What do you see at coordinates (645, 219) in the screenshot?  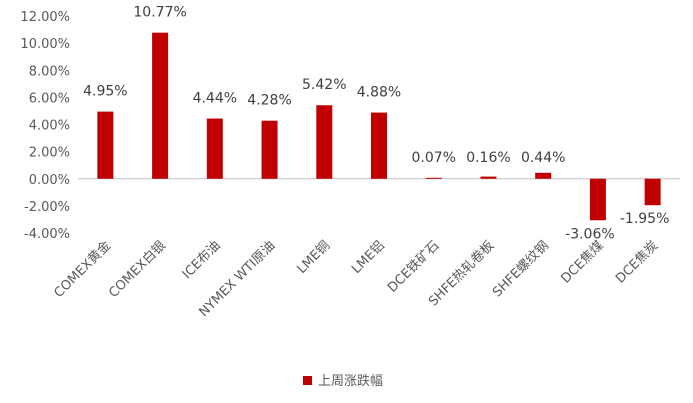 I see `data-label: -1.95%` at bounding box center [645, 219].